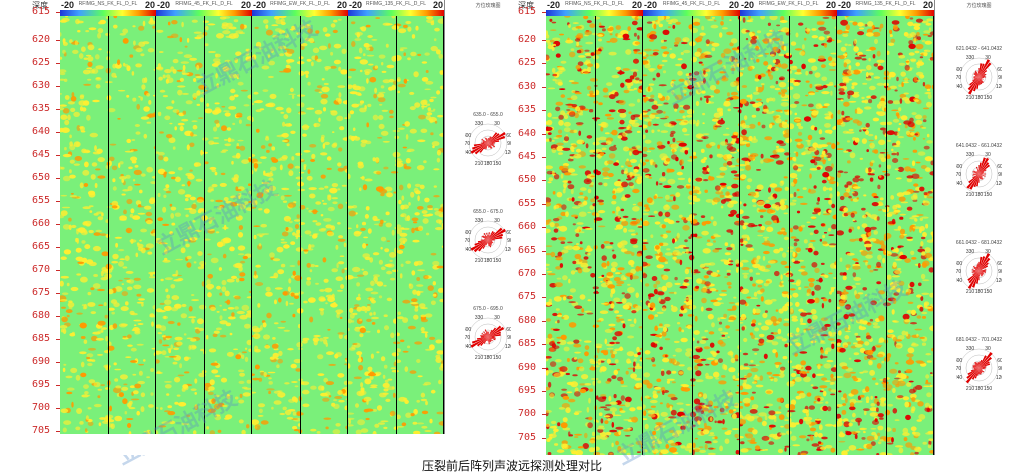 The height and width of the screenshot is (474, 1024). I want to click on track-title: RFIMG_135_FK_FL_D_FL, so click(396, 4).